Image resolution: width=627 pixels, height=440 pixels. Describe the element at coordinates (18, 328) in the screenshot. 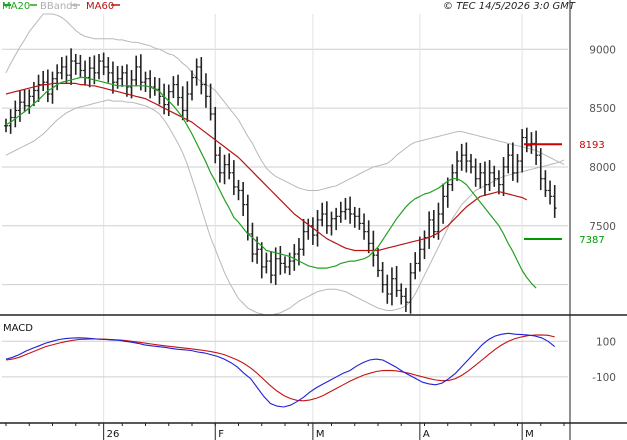

I see `macd-title: MACD` at that location.